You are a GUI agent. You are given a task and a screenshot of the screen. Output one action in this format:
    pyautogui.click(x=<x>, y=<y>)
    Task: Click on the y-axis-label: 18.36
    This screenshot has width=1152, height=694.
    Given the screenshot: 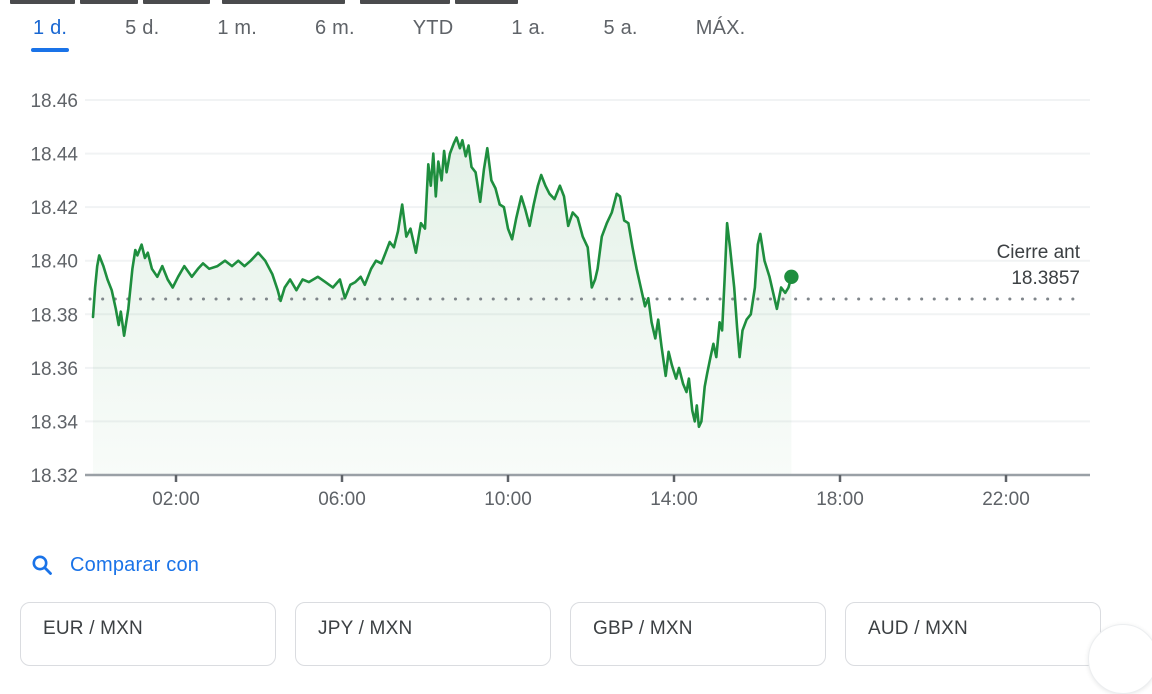 What is the action you would take?
    pyautogui.click(x=54, y=369)
    